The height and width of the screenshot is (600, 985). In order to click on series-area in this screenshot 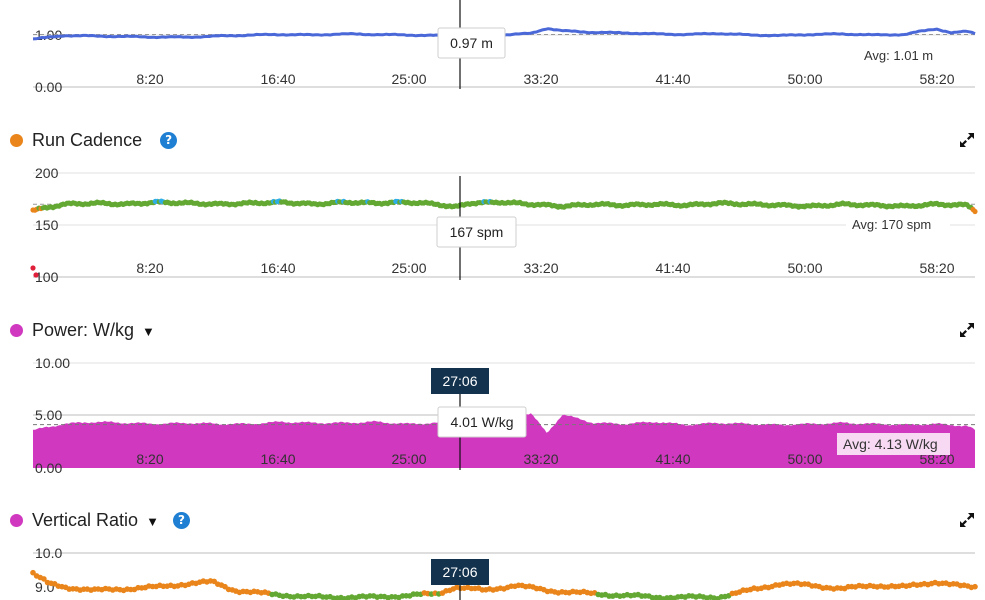, I will do `click(504, 440)`.